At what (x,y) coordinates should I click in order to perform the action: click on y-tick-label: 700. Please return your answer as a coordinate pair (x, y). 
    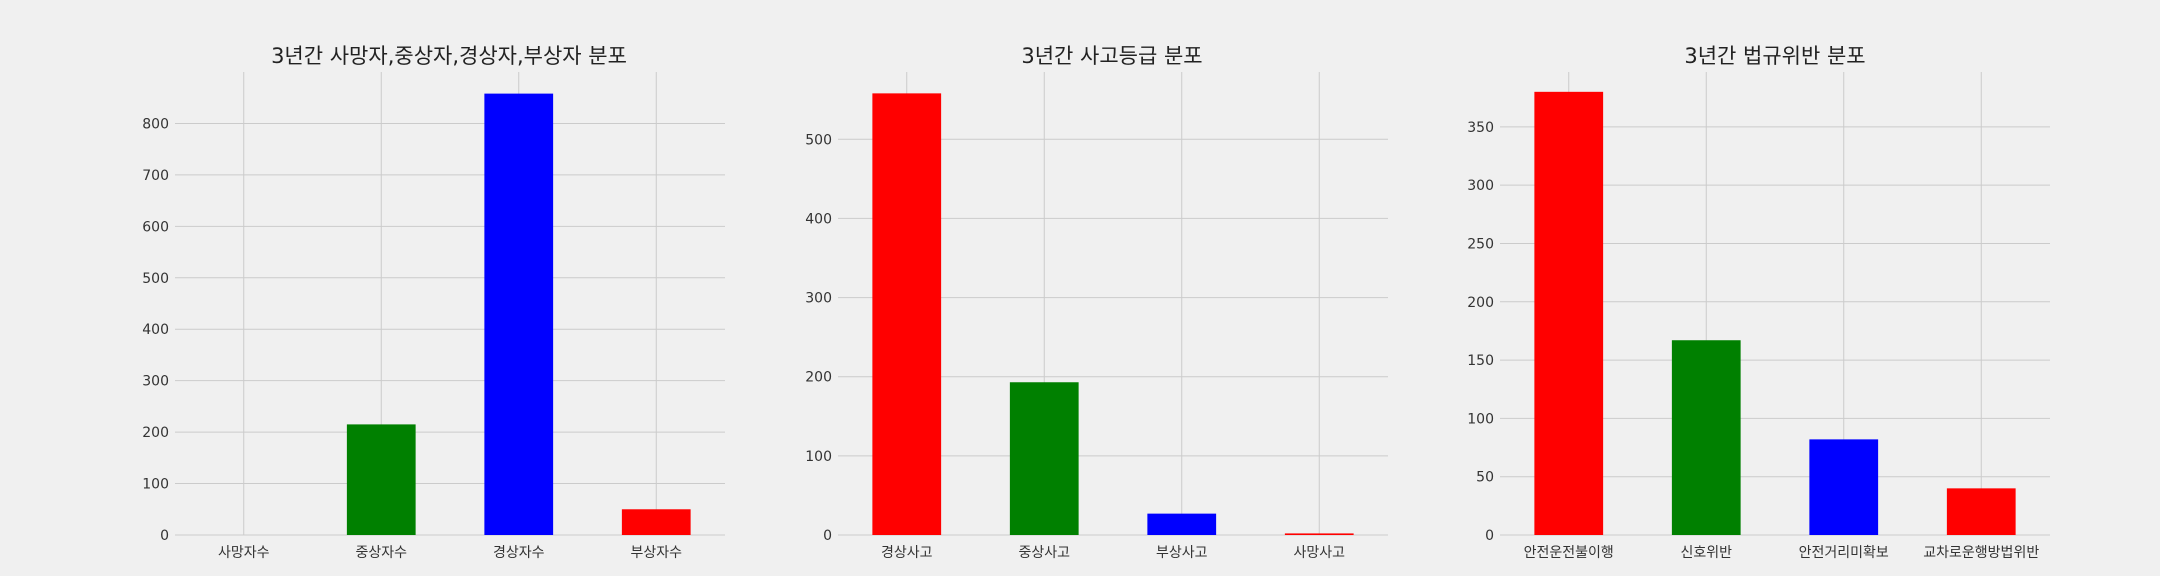
    Looking at the image, I should click on (155, 176).